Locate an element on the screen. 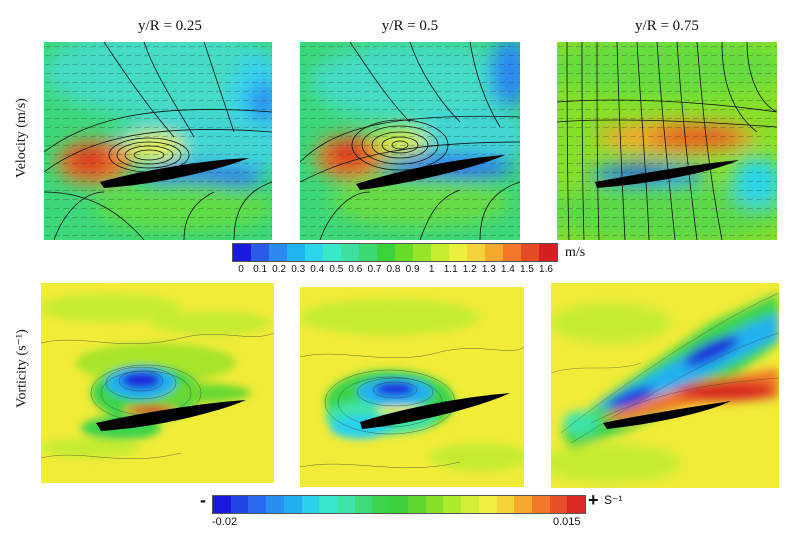  row-label-velocity: Velocity (m/s) is located at coordinates (21, 138).